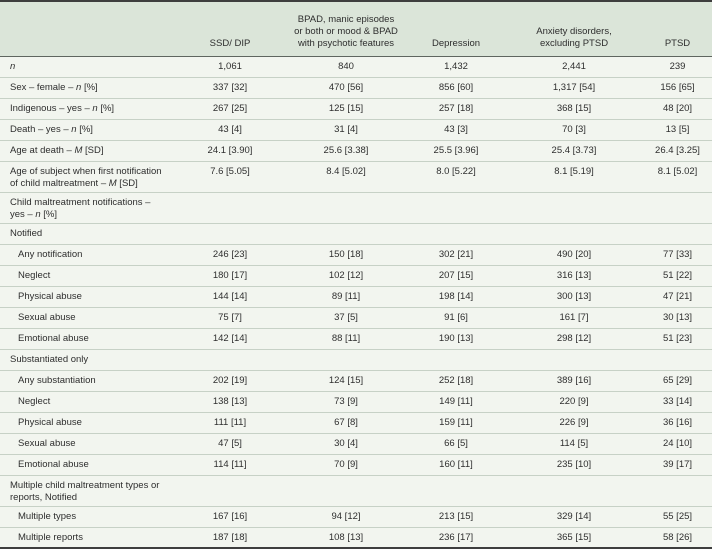  Describe the element at coordinates (230, 465) in the screenshot. I see `cell-value: 114 [11]` at that location.